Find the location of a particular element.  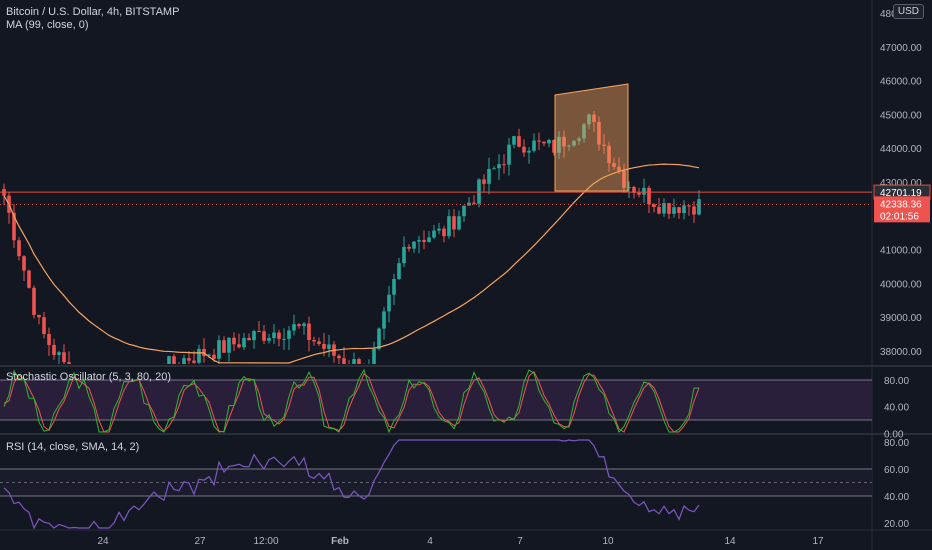

rsi-line is located at coordinates (351, 484).